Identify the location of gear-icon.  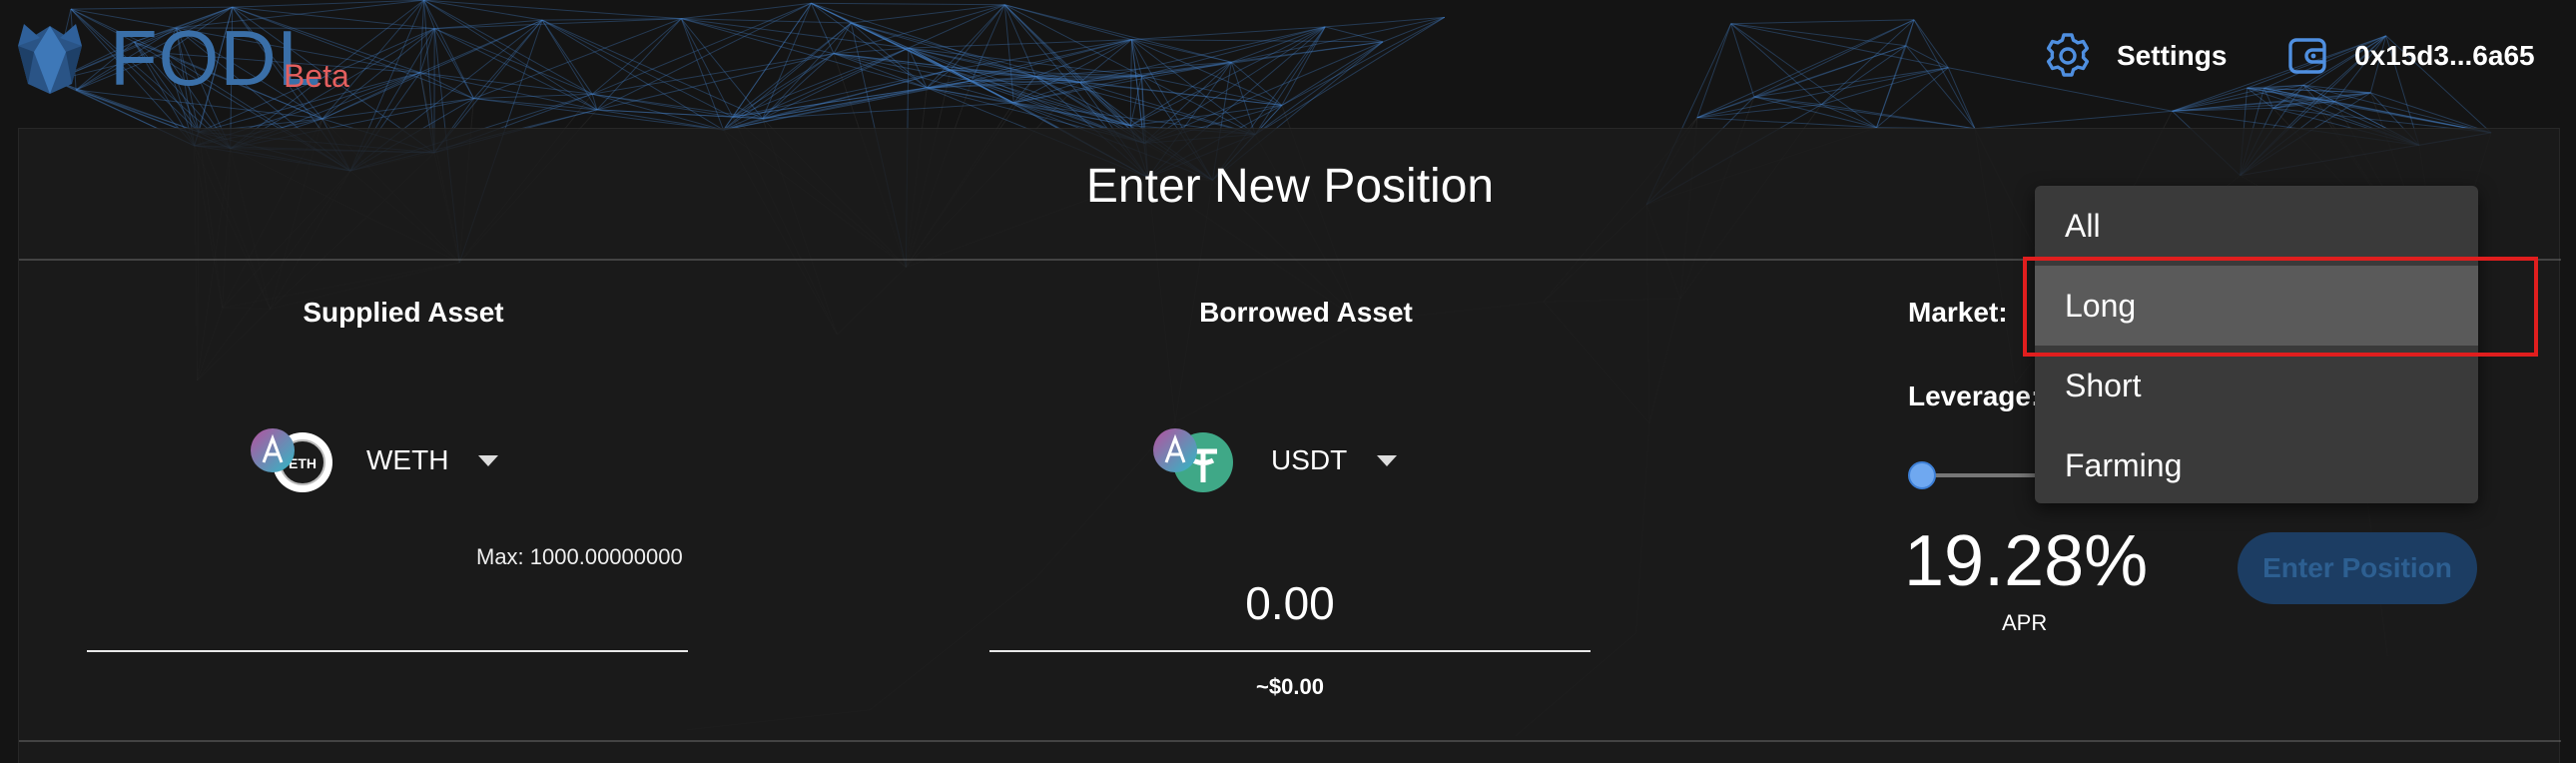
(2068, 55).